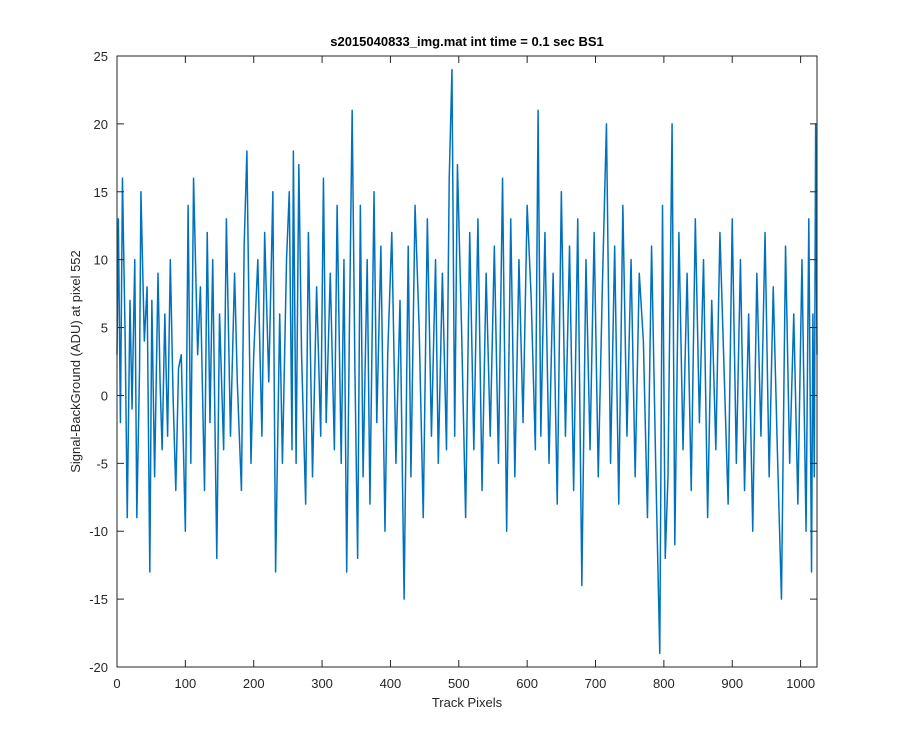 This screenshot has height=750, width=900. I want to click on y-tick-label: 25, so click(101, 56).